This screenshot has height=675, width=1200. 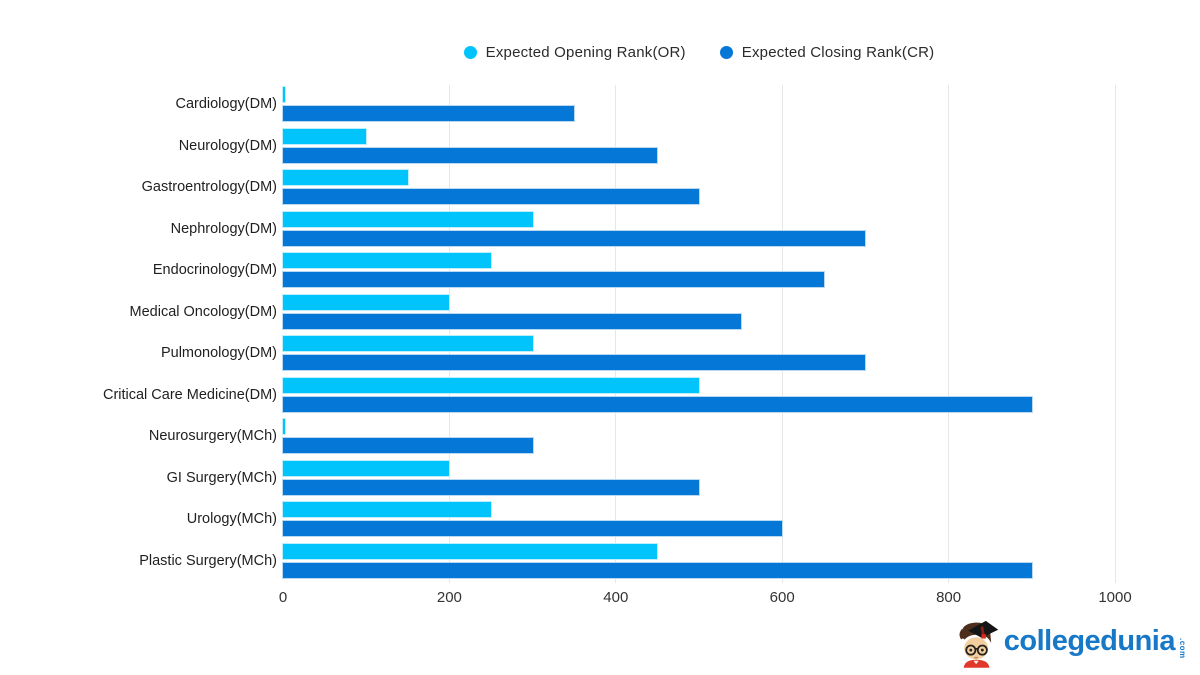 What do you see at coordinates (227, 145) in the screenshot?
I see `category-label-1: Neurology(DM)` at bounding box center [227, 145].